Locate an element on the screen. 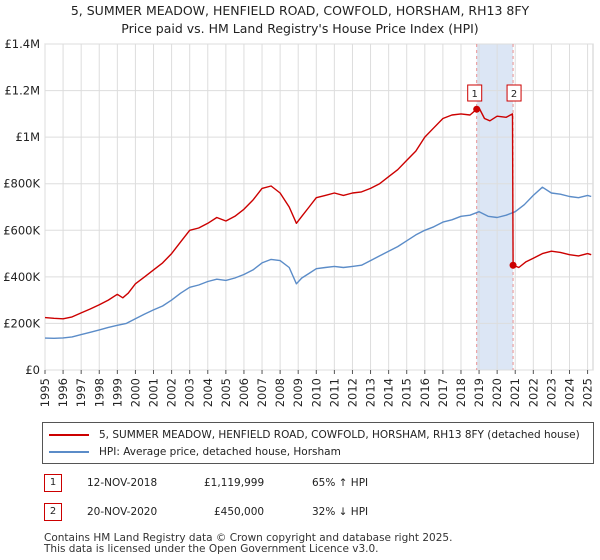  y-tick-label: £1.2M is located at coordinates (22, 91).